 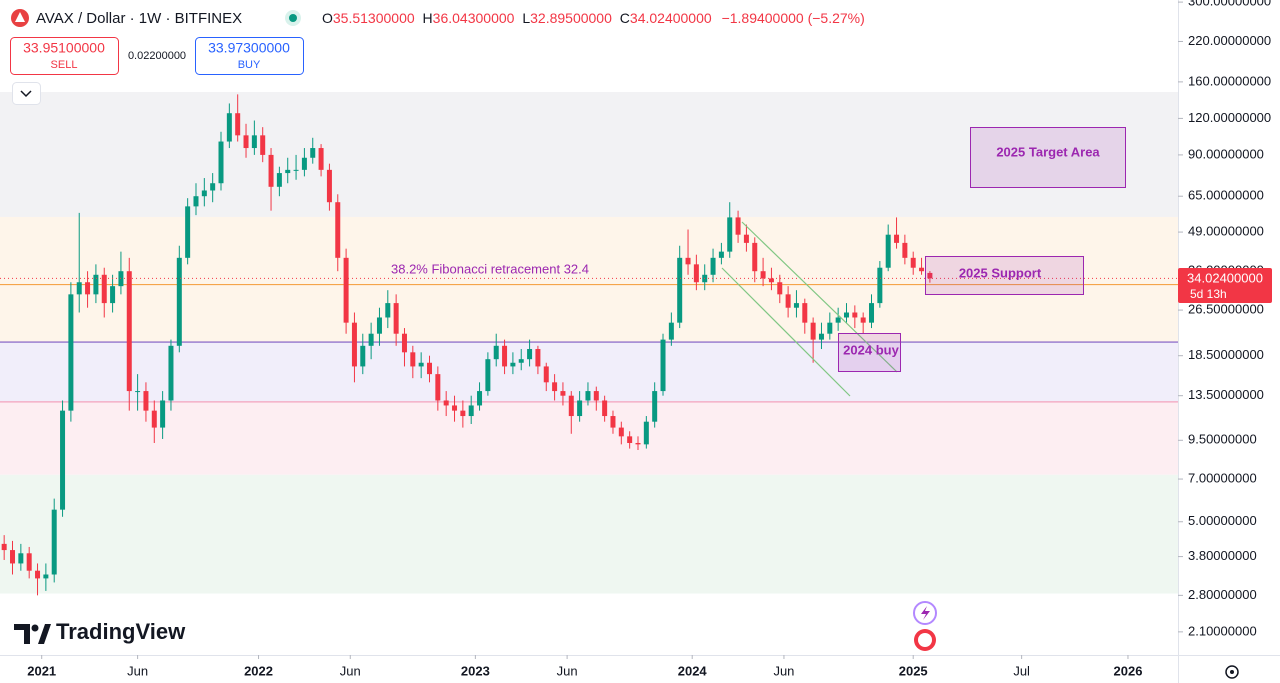 I want to click on buy-box, so click(x=869, y=352).